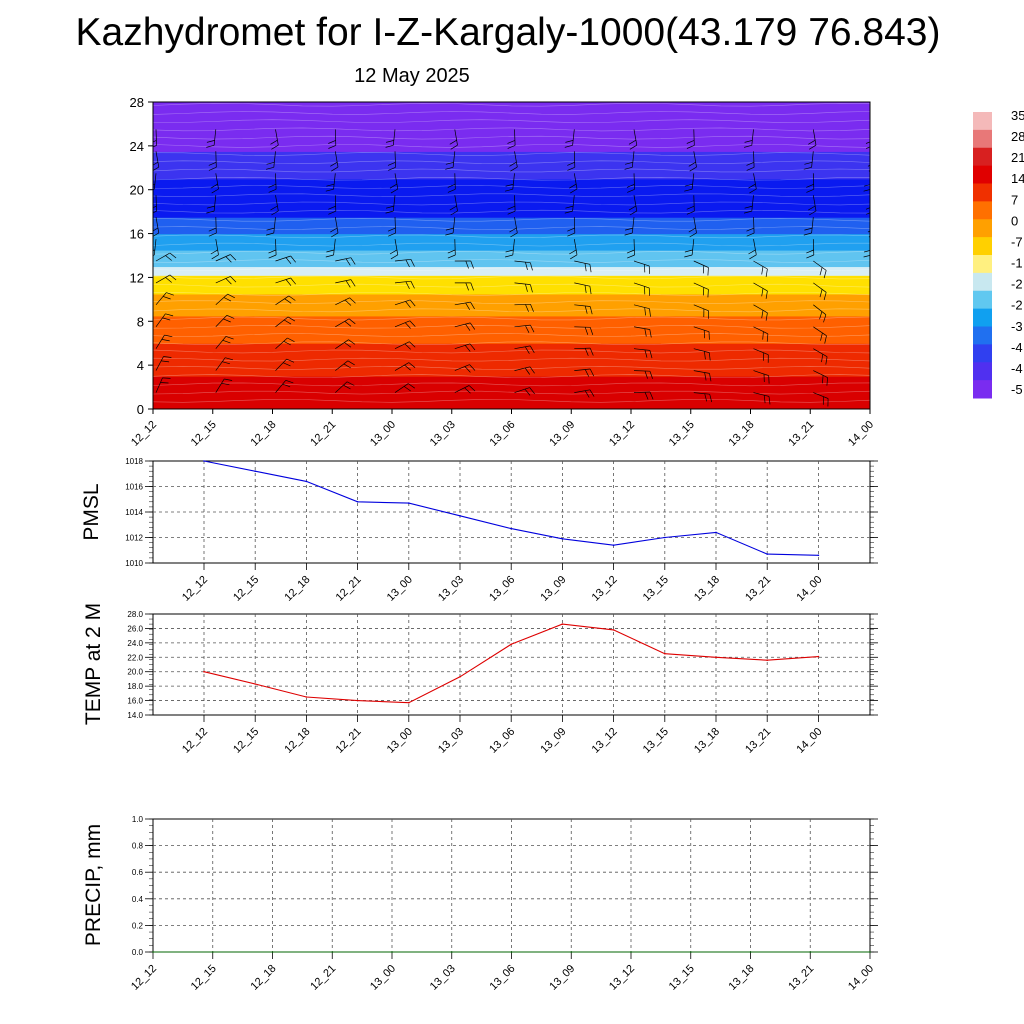 The width and height of the screenshot is (1024, 1024). What do you see at coordinates (93, 664) in the screenshot?
I see `y-axis-label: TEMP at 2 M` at bounding box center [93, 664].